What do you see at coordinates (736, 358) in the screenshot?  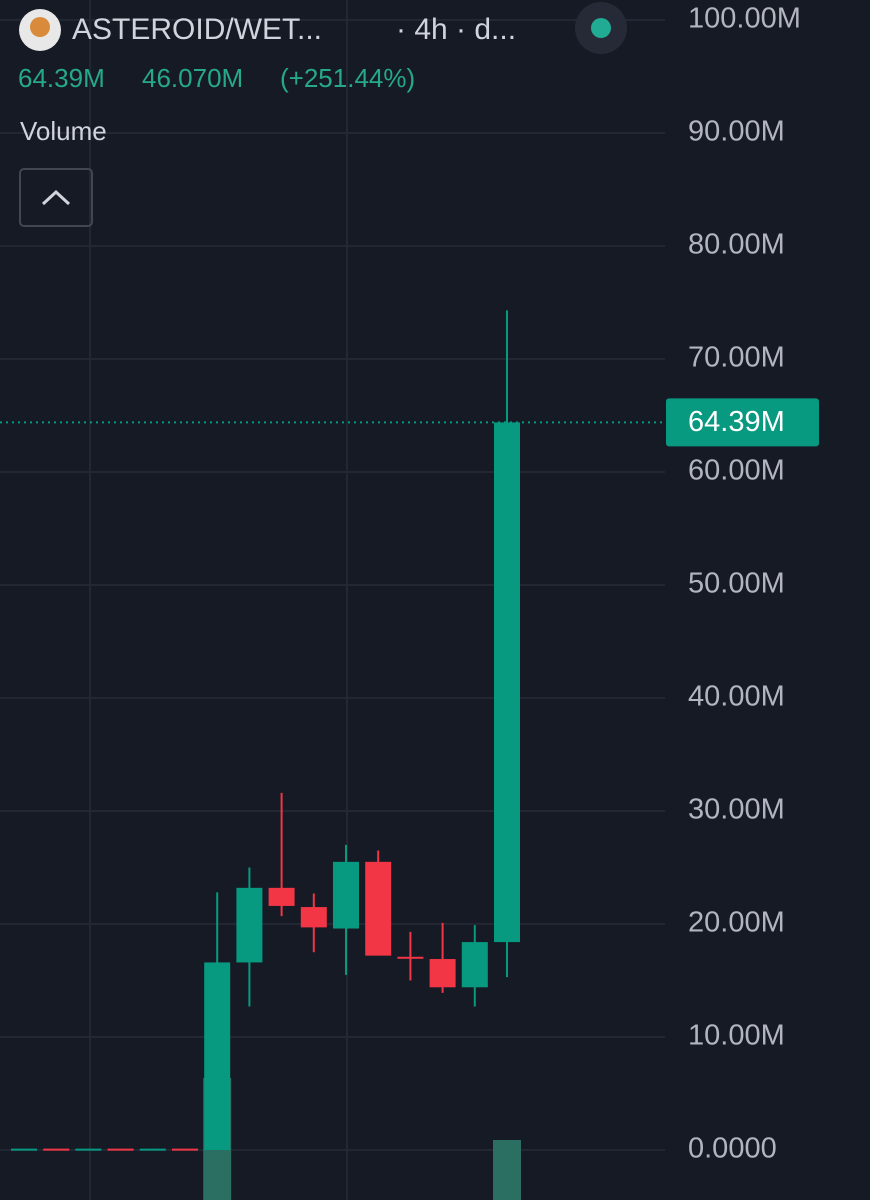 I see `y-tick-label: 70.00M` at bounding box center [736, 358].